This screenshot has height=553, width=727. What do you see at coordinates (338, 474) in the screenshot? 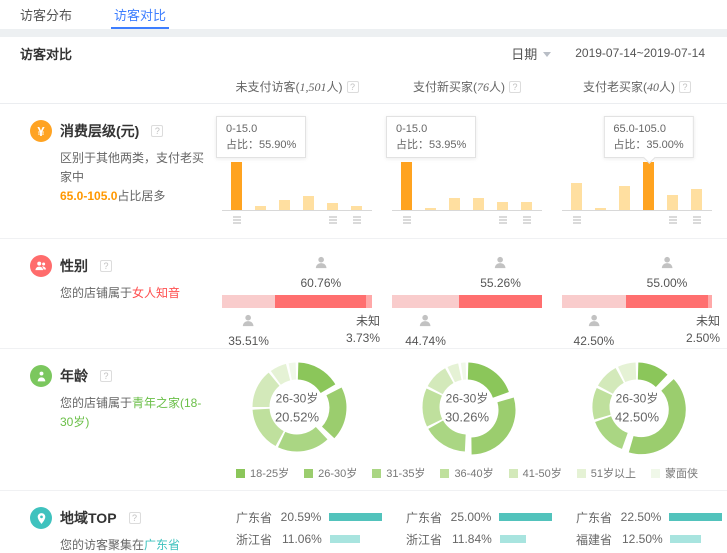
I see `legend-label: 26-30岁` at bounding box center [338, 474].